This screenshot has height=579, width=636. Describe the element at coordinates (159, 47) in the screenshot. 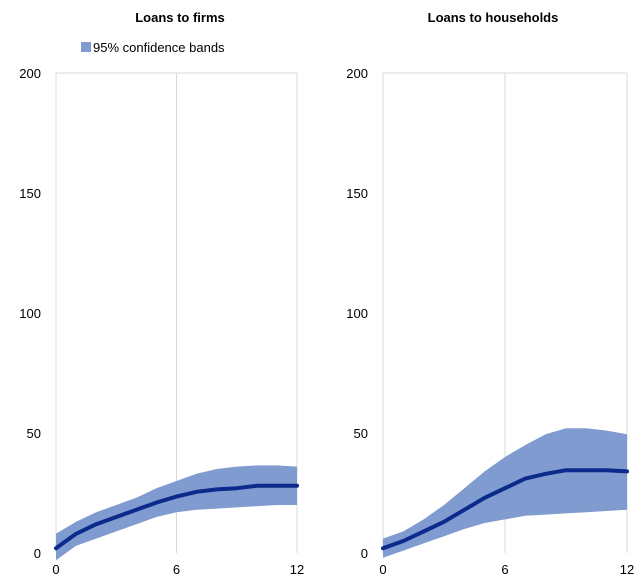

I see `legend-label: 95% confidence bands` at that location.